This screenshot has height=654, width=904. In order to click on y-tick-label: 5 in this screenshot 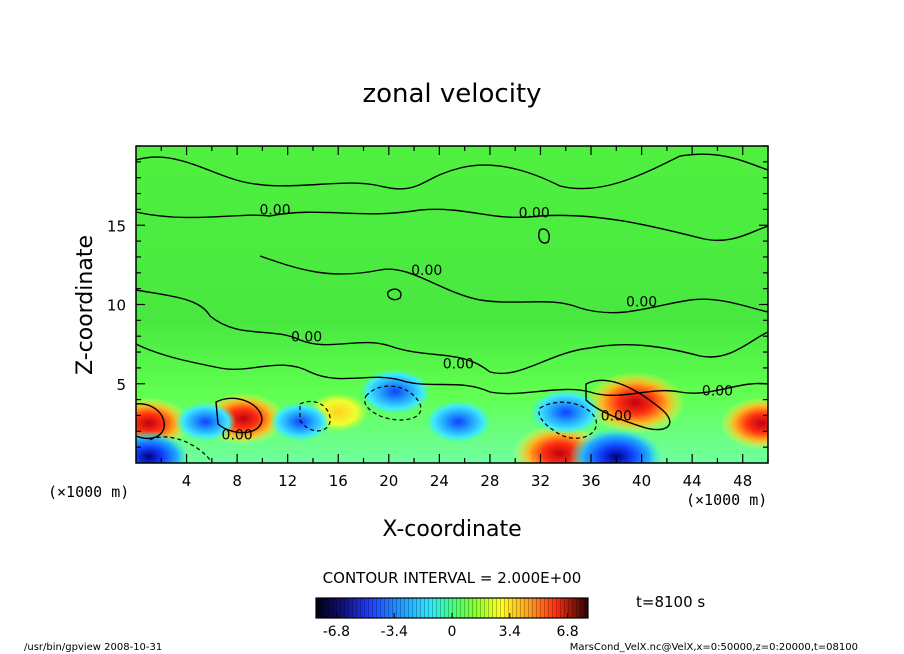, I will do `click(121, 385)`.